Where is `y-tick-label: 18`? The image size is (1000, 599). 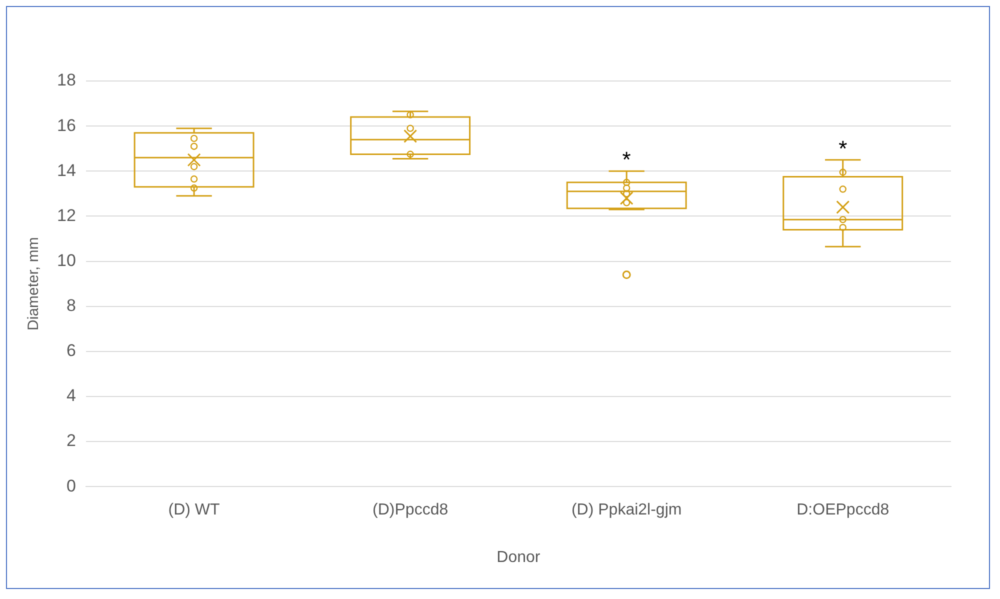
y-tick-label: 18 is located at coordinates (66, 80).